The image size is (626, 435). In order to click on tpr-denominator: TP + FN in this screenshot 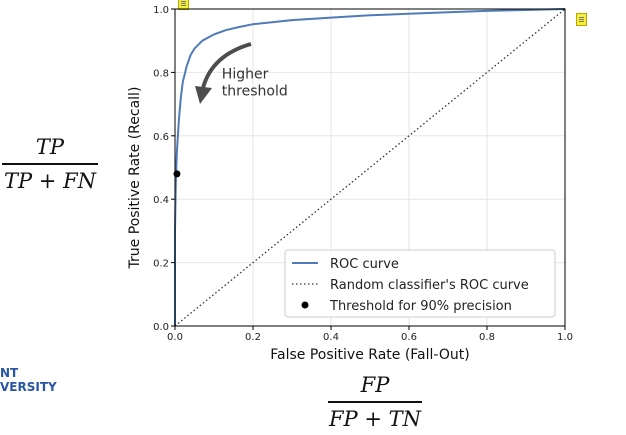, I will do `click(50, 180)`.